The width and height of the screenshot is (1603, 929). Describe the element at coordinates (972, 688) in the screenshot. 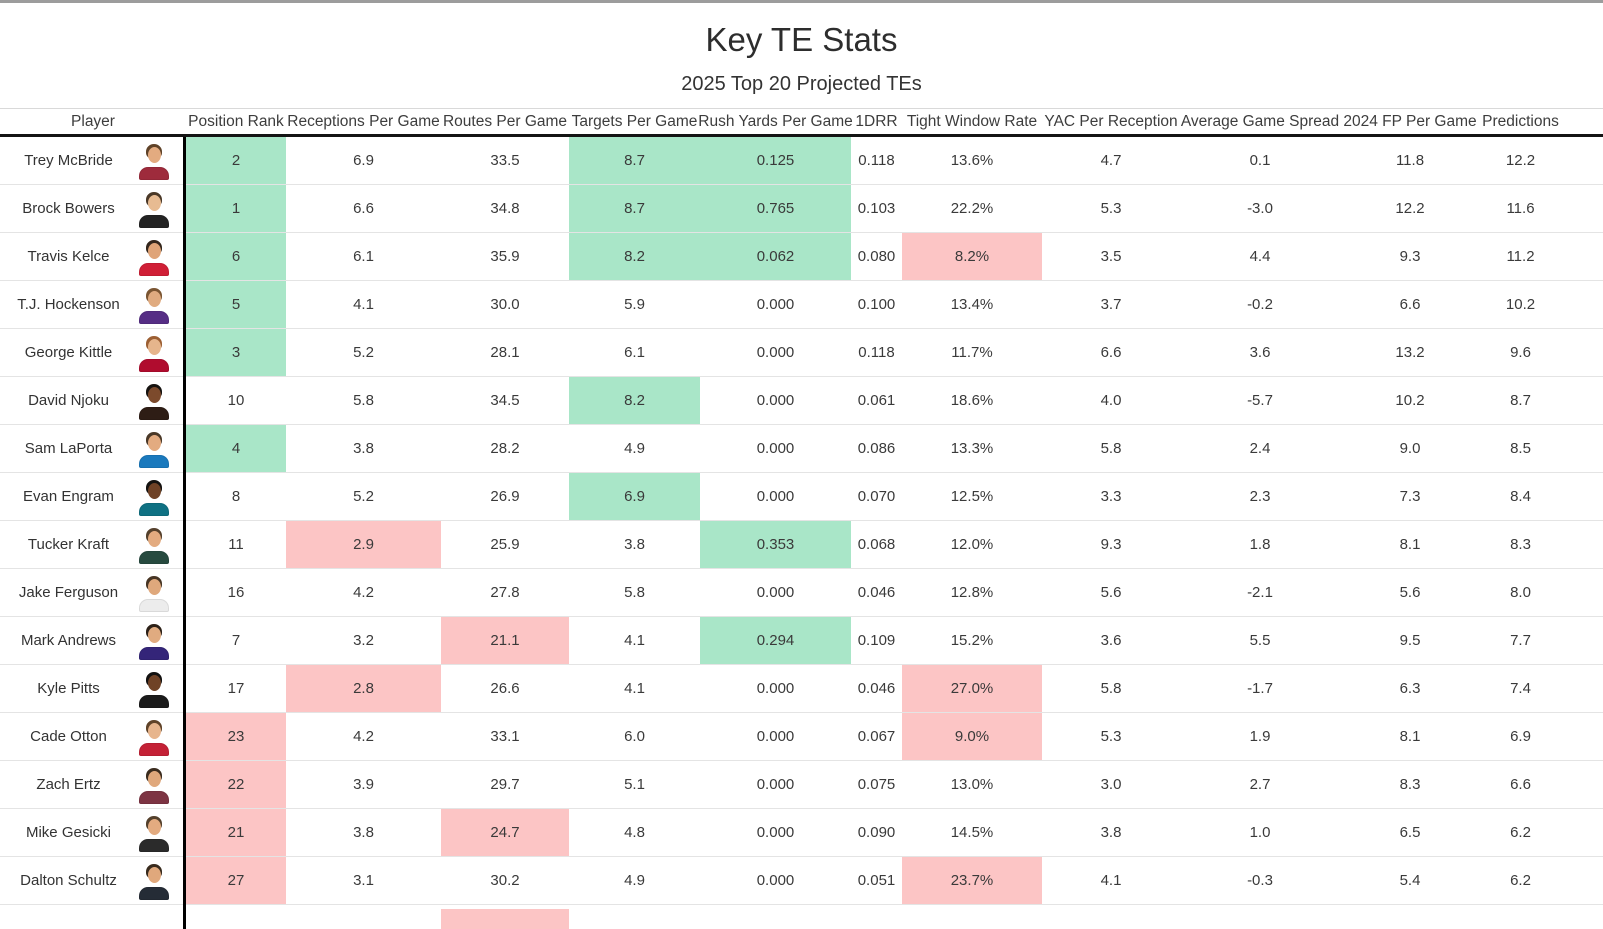

I see `cell-value: 27.0%` at that location.